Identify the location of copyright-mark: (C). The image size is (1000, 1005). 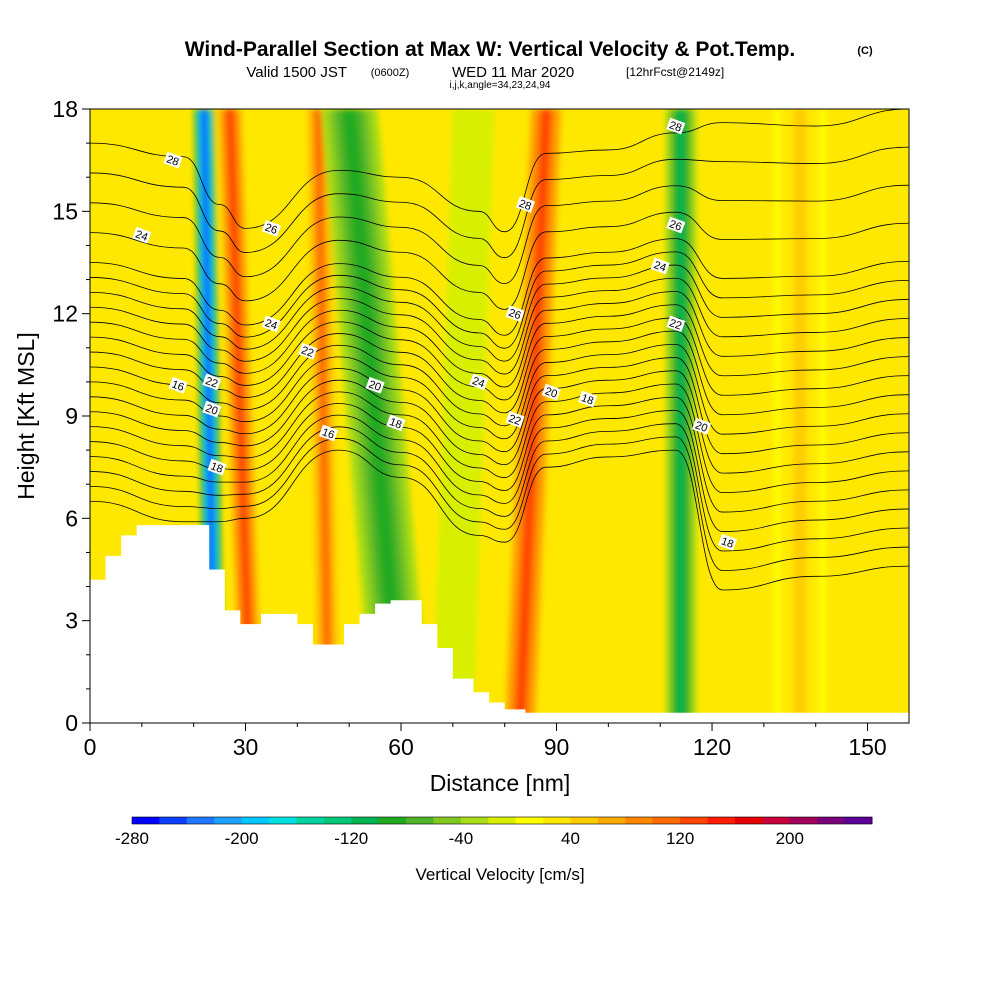
(865, 51).